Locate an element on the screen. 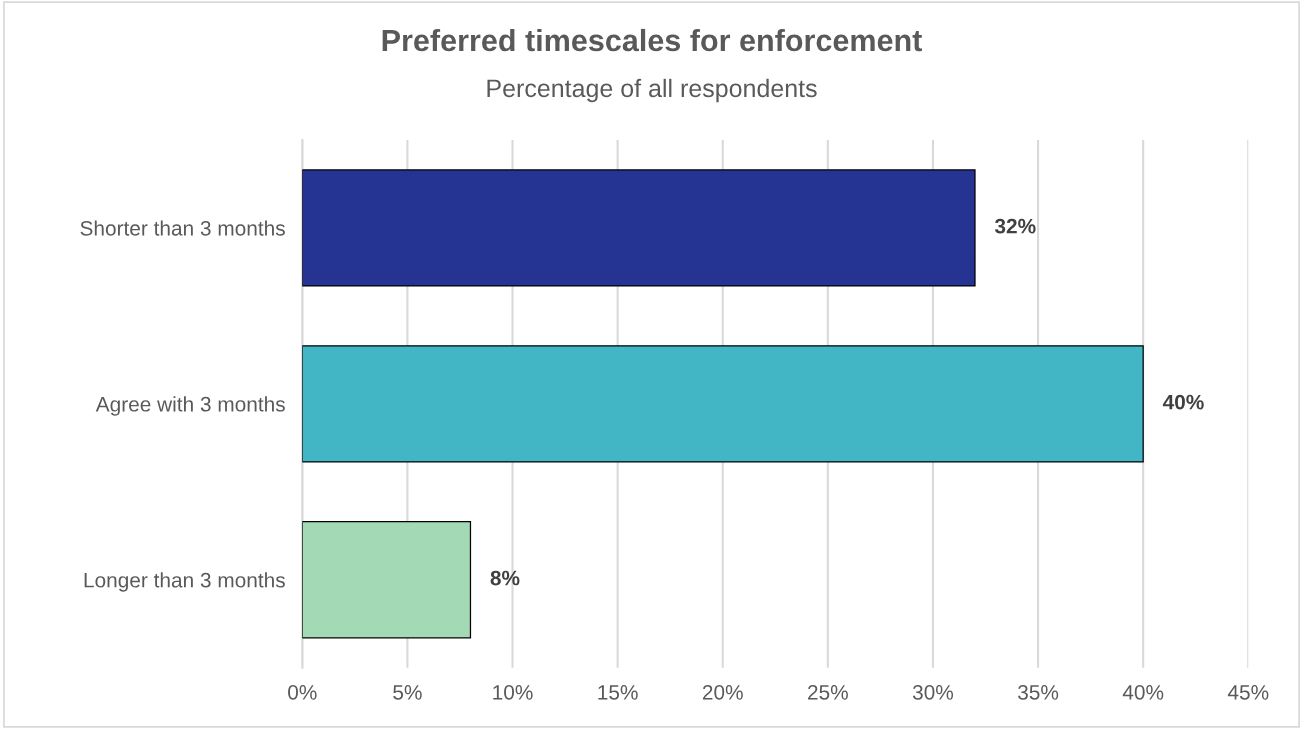 The height and width of the screenshot is (729, 1303). chart-title: Preferred timescales for enforcement is located at coordinates (652, 40).